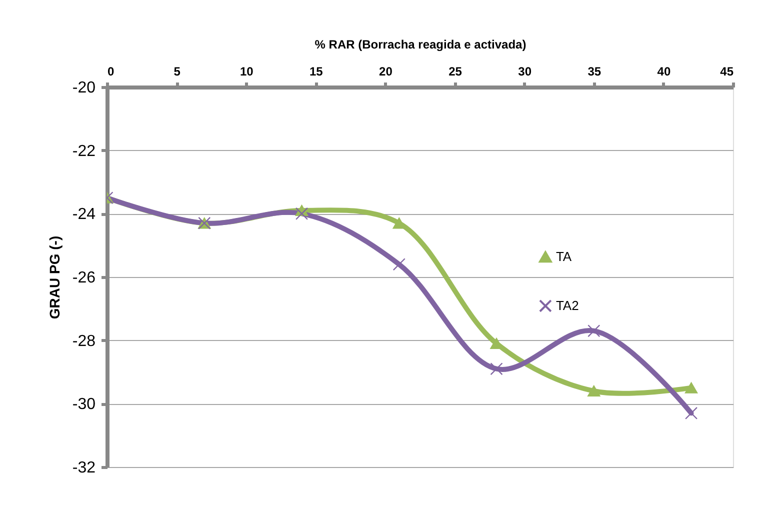 Image resolution: width=772 pixels, height=507 pixels. I want to click on legend-label: TA, so click(564, 256).